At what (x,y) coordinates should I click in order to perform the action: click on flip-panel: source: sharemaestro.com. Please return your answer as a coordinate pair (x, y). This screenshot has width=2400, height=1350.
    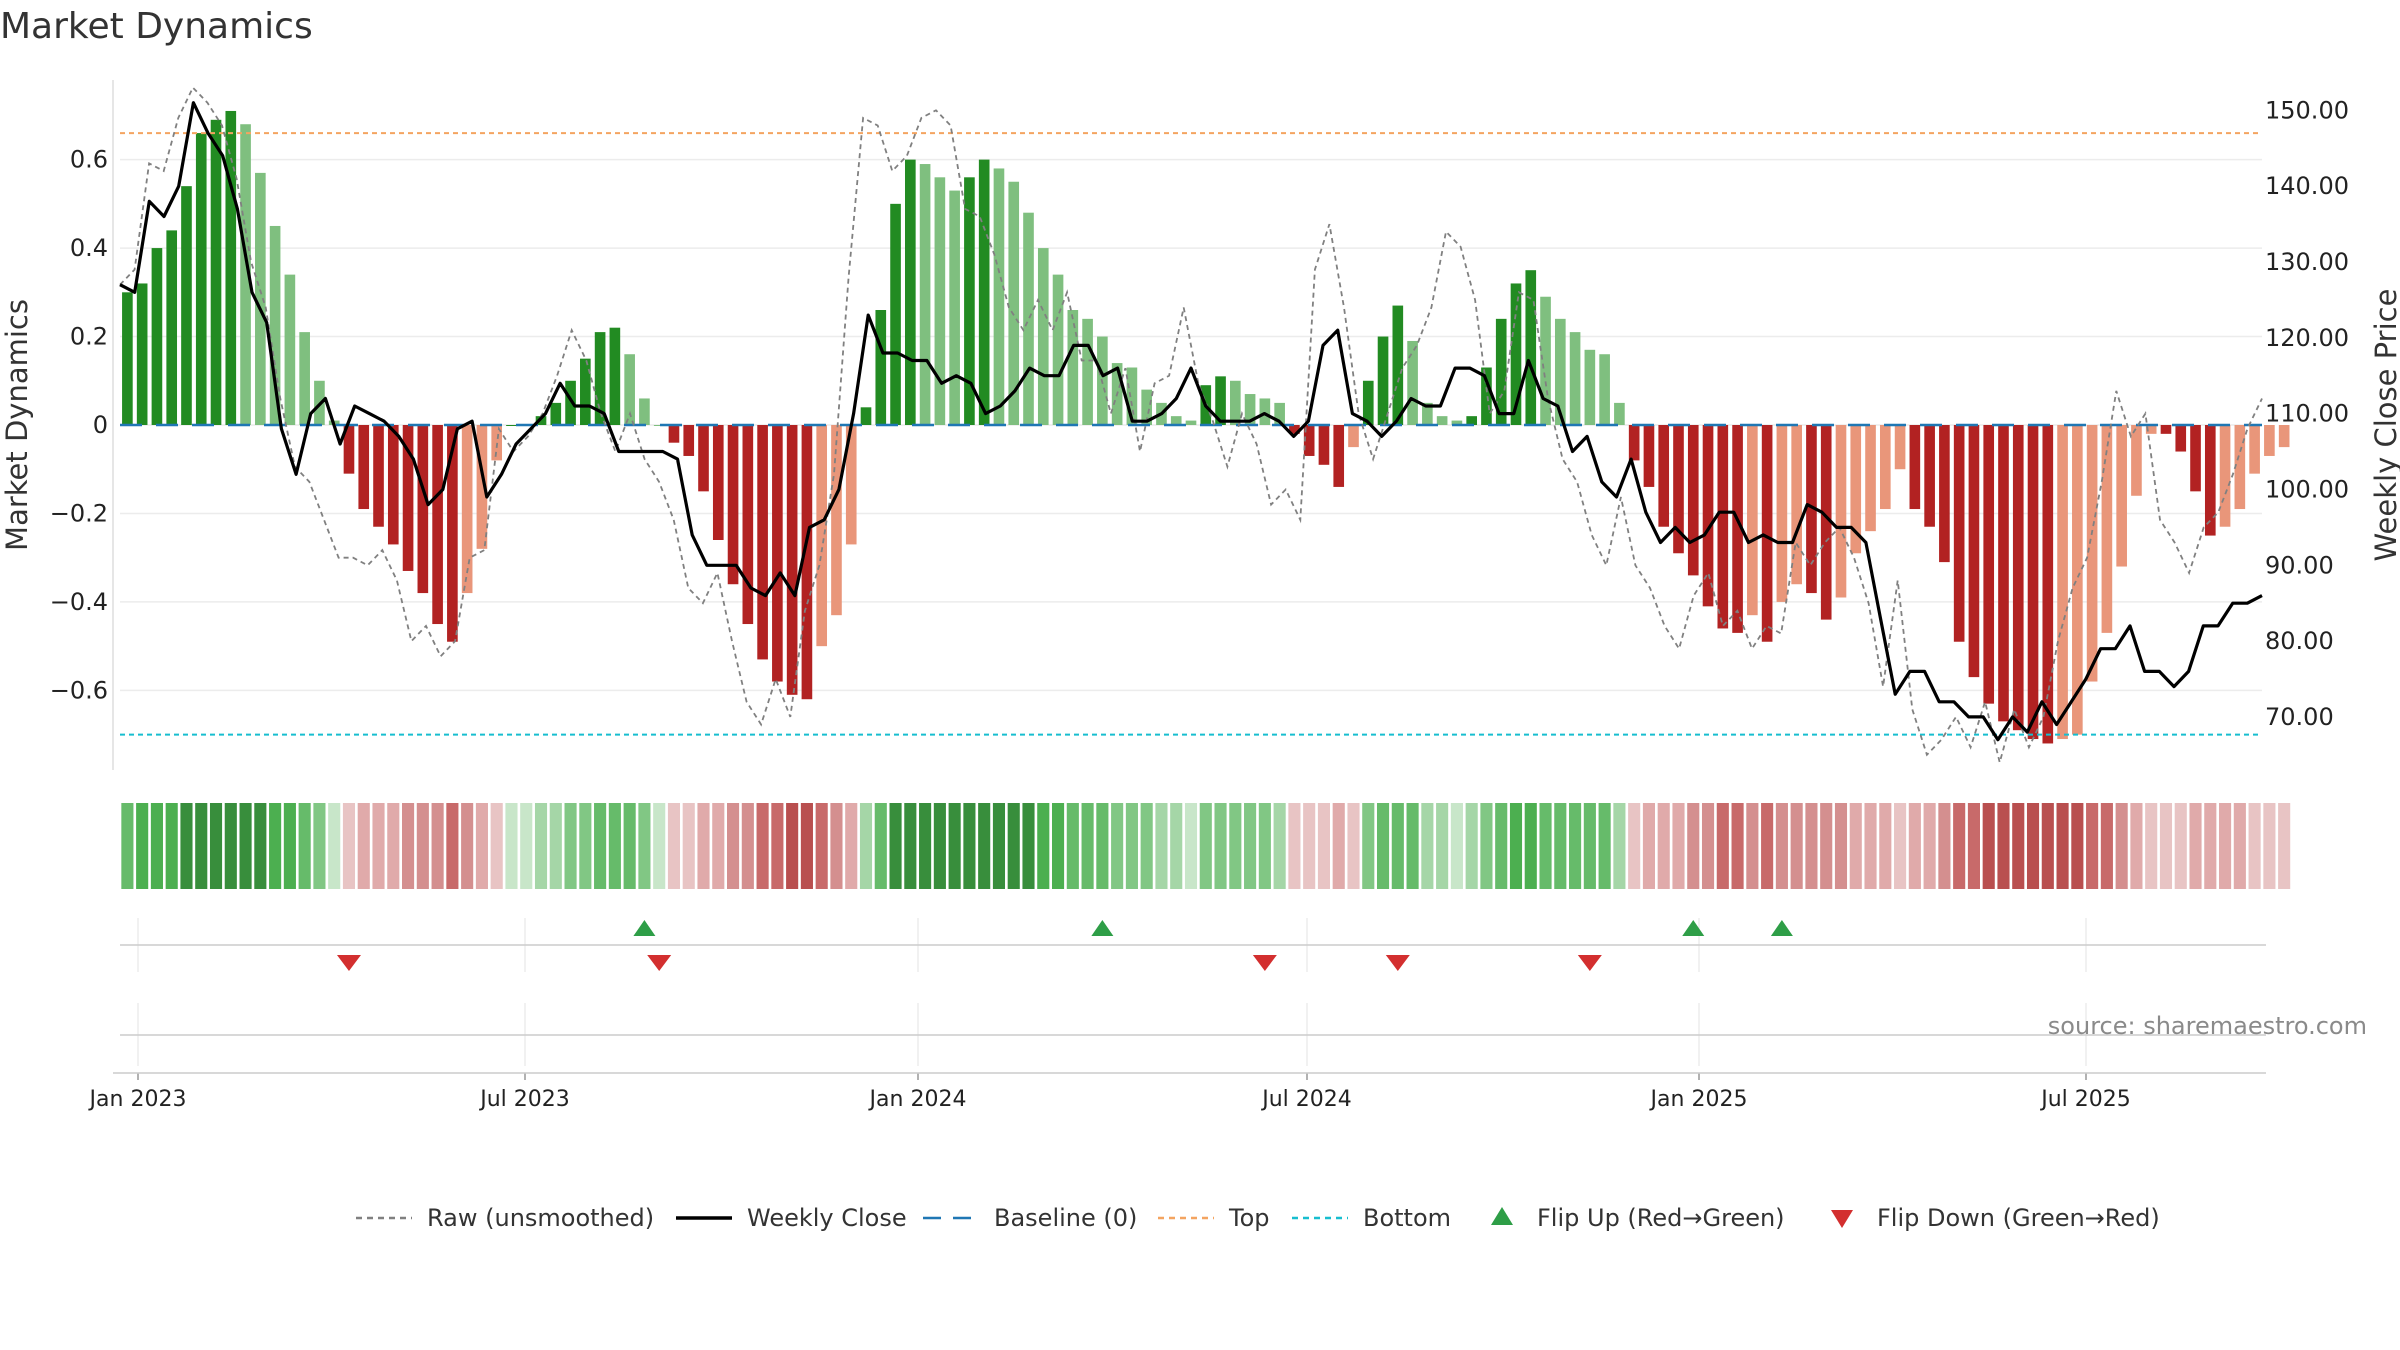
    Looking at the image, I should click on (1240, 996).